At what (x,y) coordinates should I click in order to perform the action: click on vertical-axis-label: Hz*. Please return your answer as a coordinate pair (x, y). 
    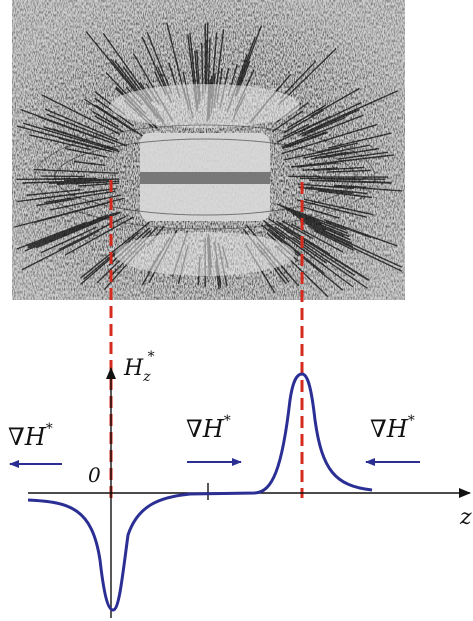
    Looking at the image, I should click on (139, 367).